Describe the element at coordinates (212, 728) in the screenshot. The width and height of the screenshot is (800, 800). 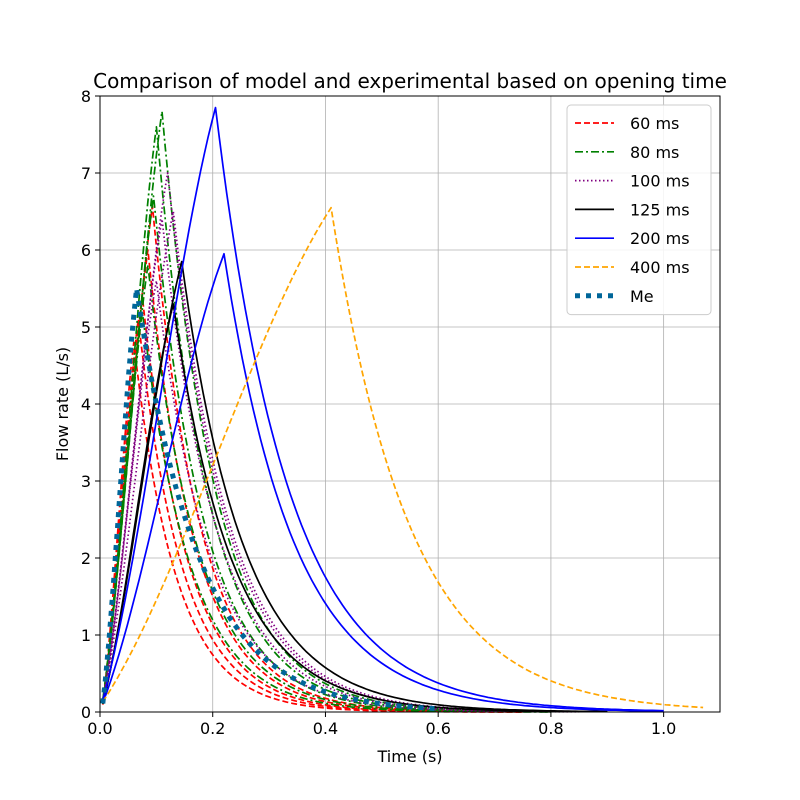
I see `x-tick-label: 0.2` at that location.